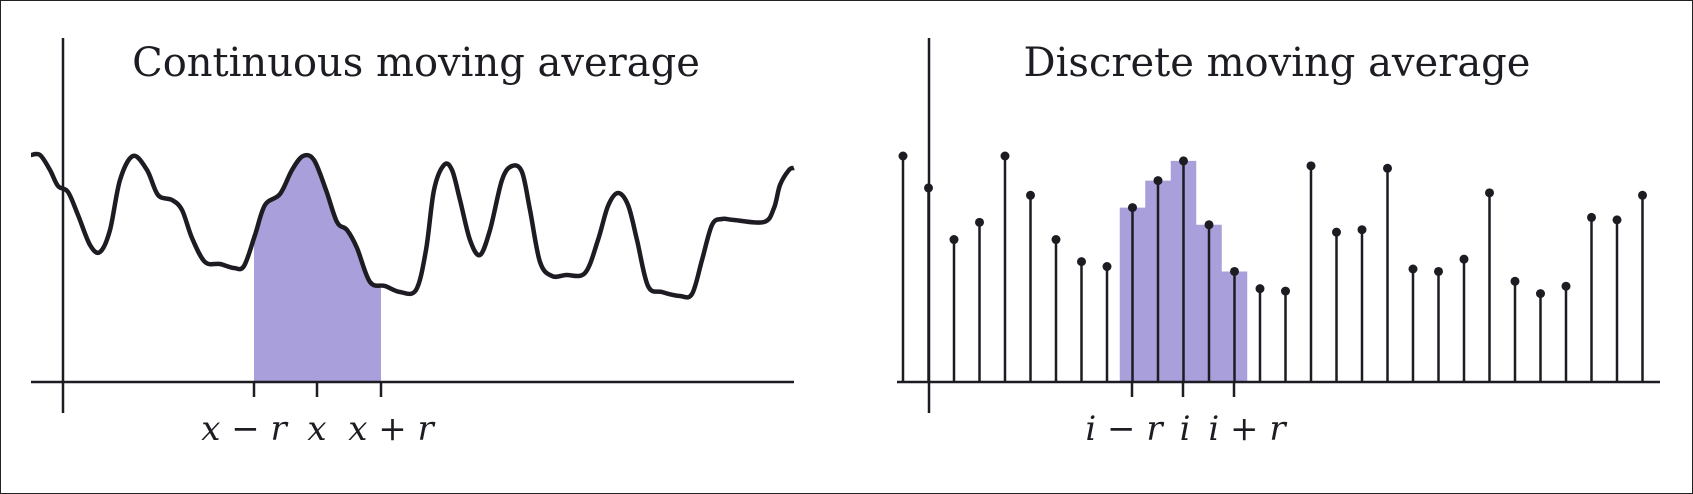 The width and height of the screenshot is (1693, 494). Describe the element at coordinates (416, 63) in the screenshot. I see `continuous-title: Continuous moving average` at that location.